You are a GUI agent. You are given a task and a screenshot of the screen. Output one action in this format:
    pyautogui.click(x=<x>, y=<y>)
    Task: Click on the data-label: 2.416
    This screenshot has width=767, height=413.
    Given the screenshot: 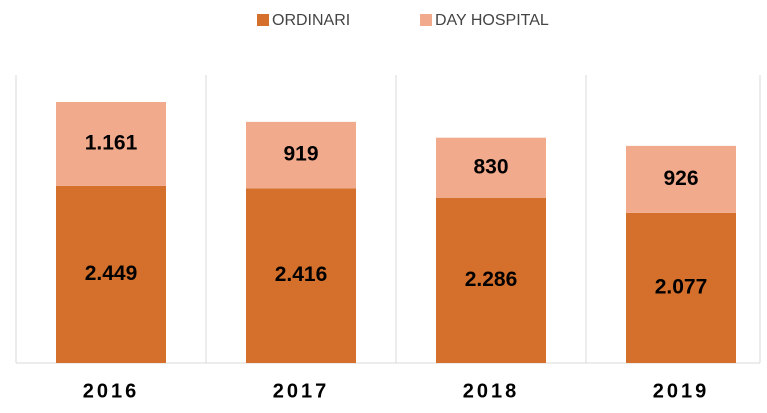 What is the action you would take?
    pyautogui.click(x=301, y=274)
    